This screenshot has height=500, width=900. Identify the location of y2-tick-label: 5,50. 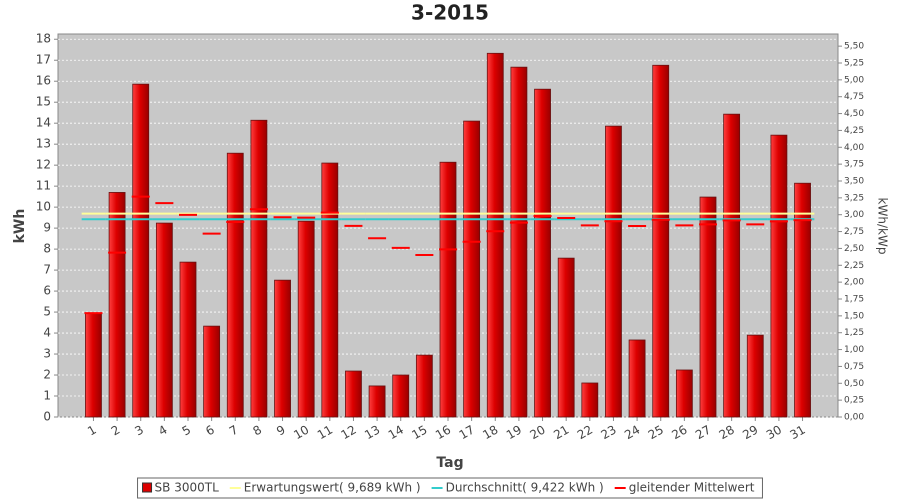
(854, 47).